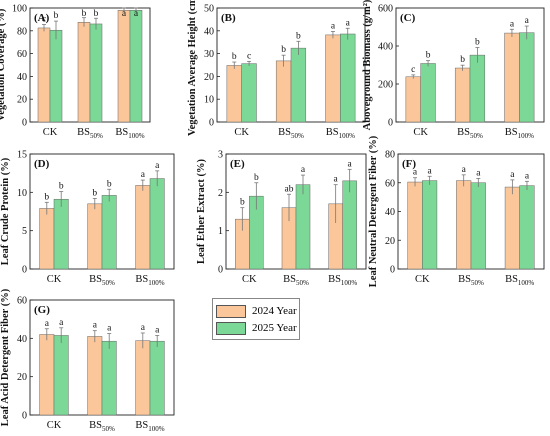  I want to click on legend-swatch-2024, so click(231, 311).